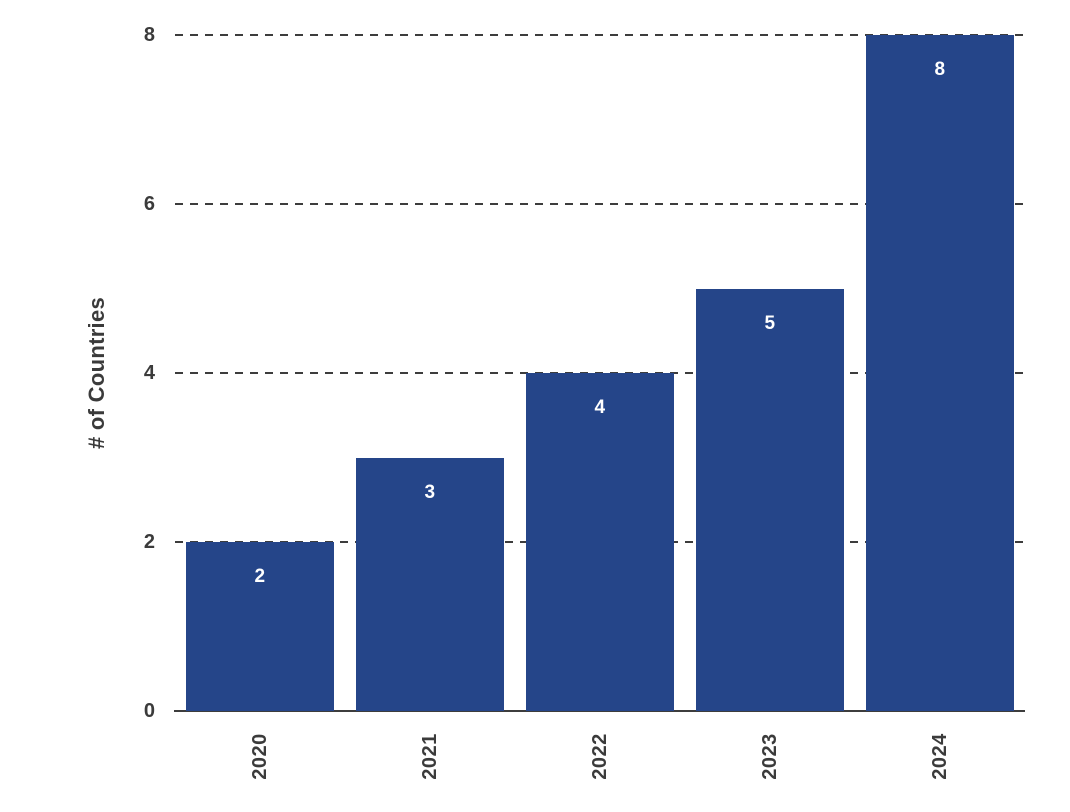 The height and width of the screenshot is (812, 1070). What do you see at coordinates (430, 584) in the screenshot?
I see `bar-2021: 3` at bounding box center [430, 584].